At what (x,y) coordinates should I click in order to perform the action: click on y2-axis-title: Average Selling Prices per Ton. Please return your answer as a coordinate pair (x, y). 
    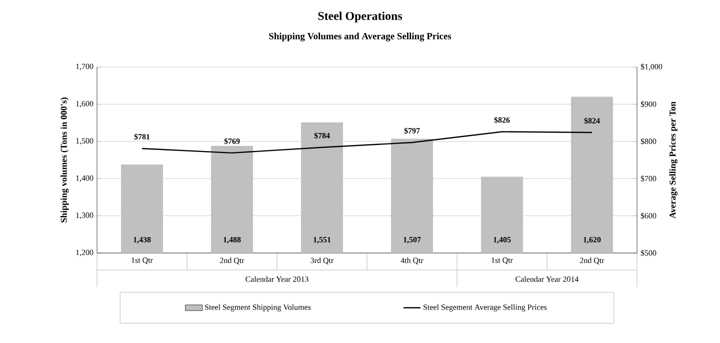
    Looking at the image, I should click on (673, 160).